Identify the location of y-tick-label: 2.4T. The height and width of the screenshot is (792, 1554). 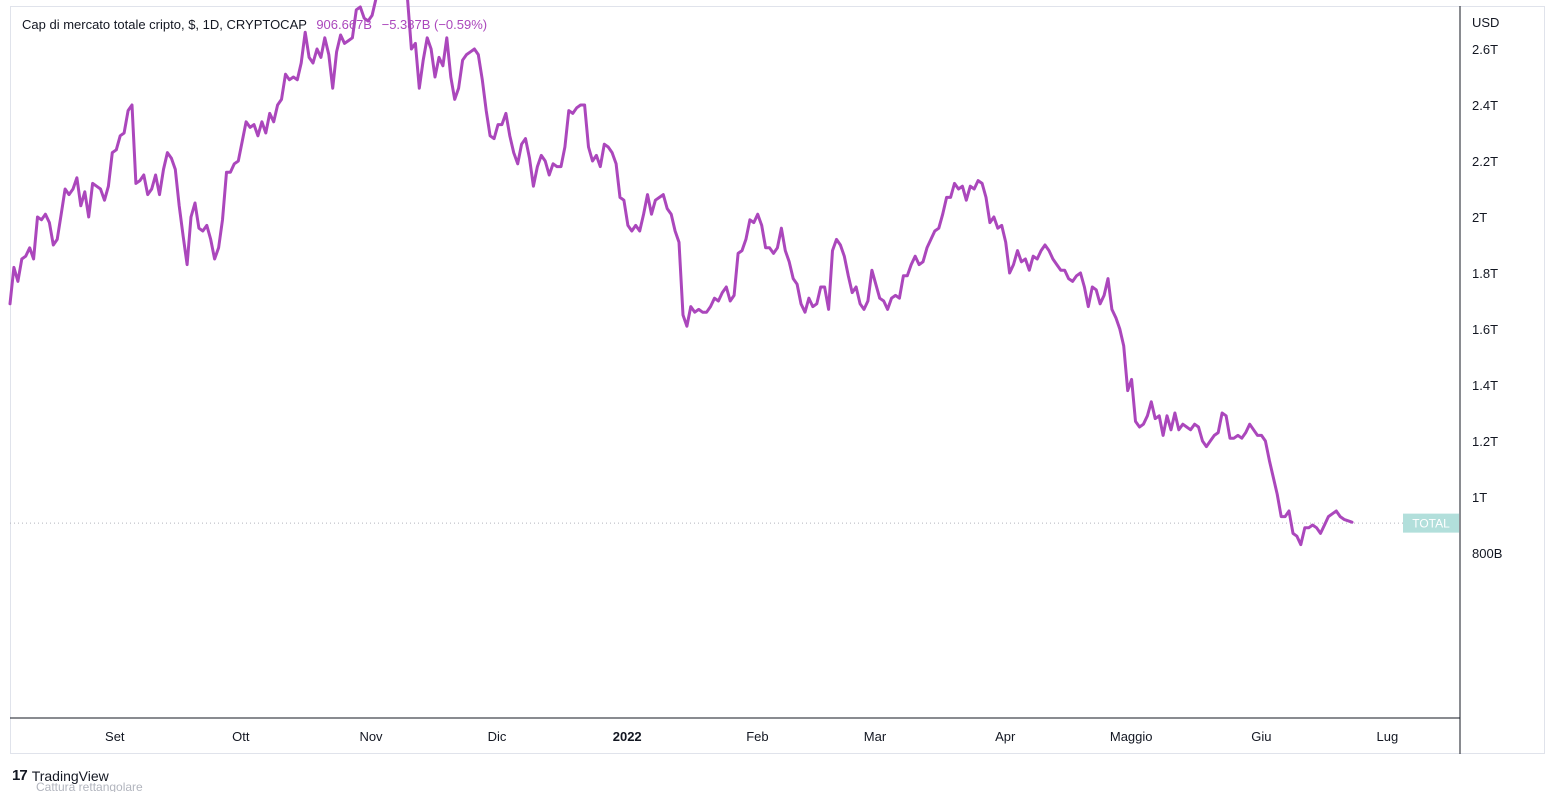
(1485, 105).